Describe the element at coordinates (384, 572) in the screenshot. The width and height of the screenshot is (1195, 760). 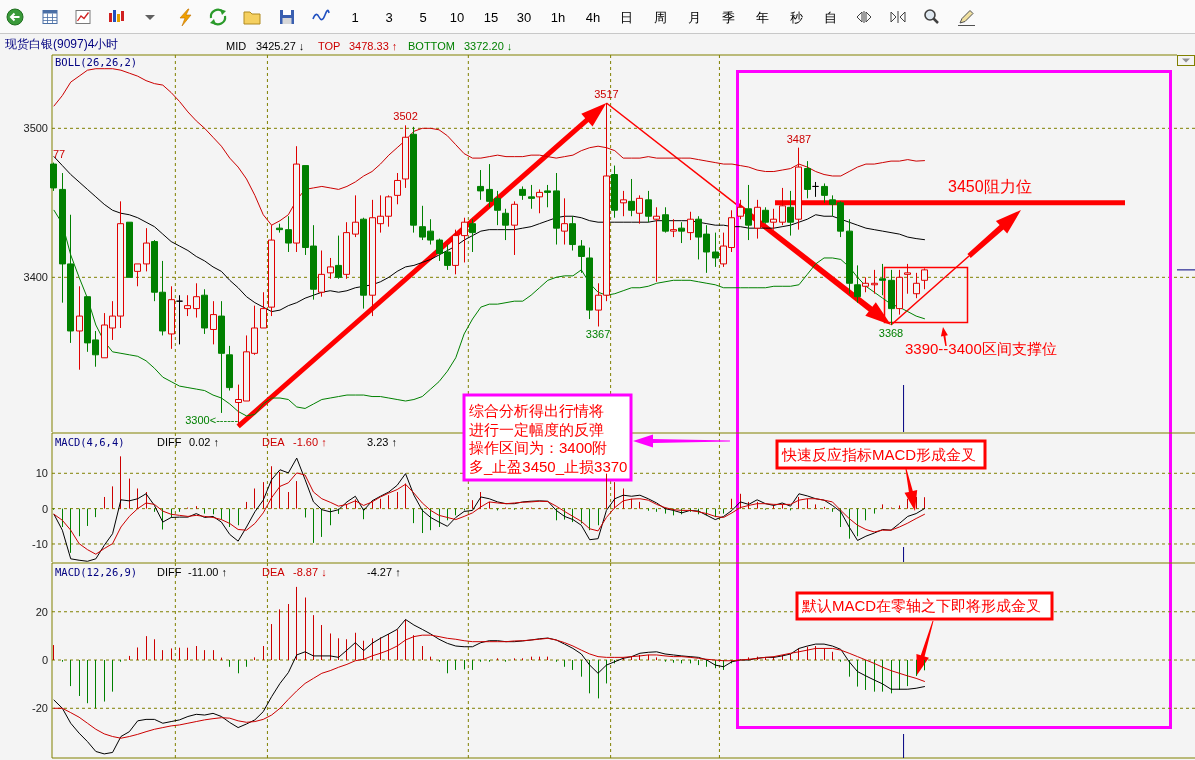
I see `annotation: -4.27 ↑` at that location.